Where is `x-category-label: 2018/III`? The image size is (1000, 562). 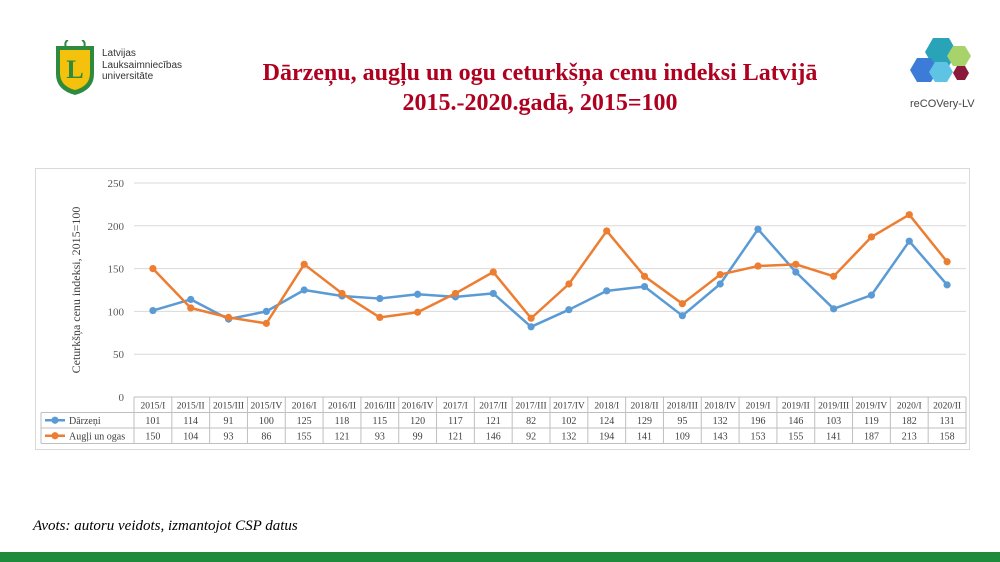
x-category-label: 2018/III is located at coordinates (682, 407).